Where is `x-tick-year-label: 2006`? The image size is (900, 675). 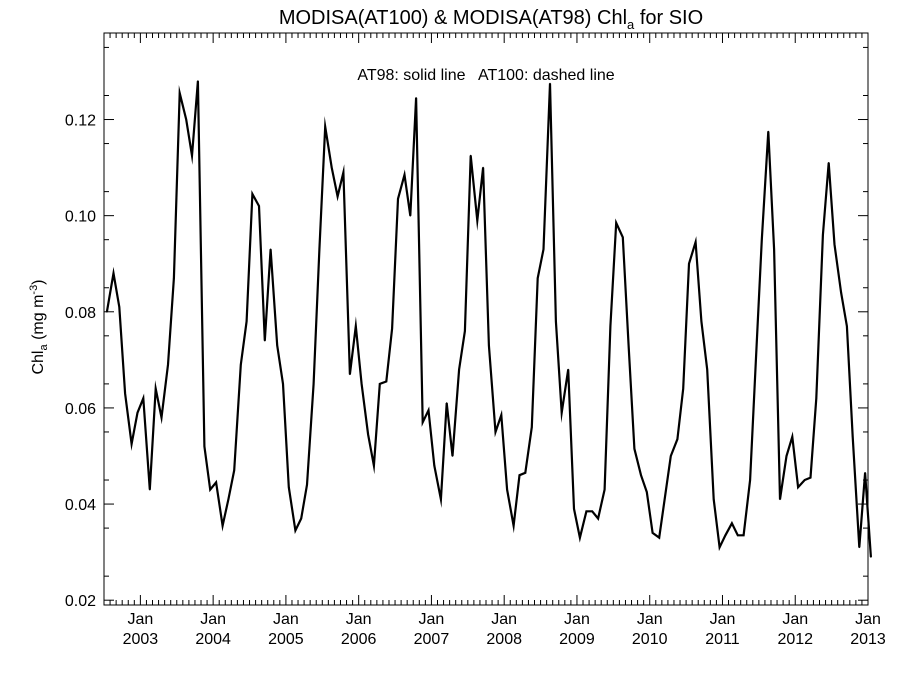 x-tick-year-label: 2006 is located at coordinates (359, 639).